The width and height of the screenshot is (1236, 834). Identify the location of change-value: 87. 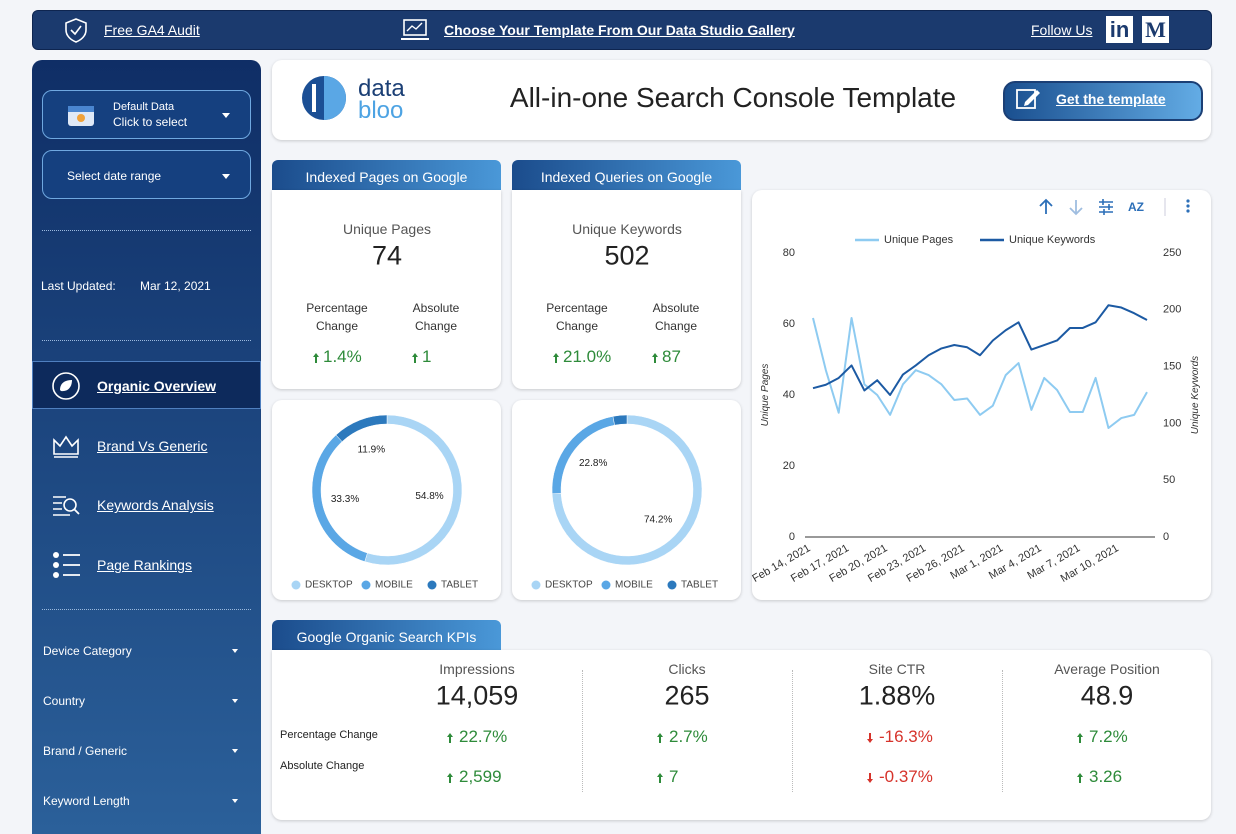
(671, 356).